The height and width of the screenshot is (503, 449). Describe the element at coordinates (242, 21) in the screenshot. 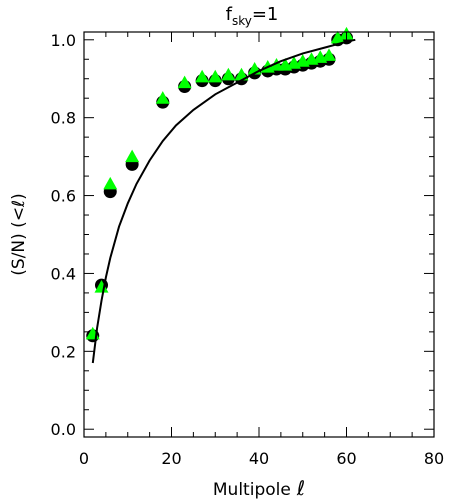

I see `title-subscript: sky` at that location.